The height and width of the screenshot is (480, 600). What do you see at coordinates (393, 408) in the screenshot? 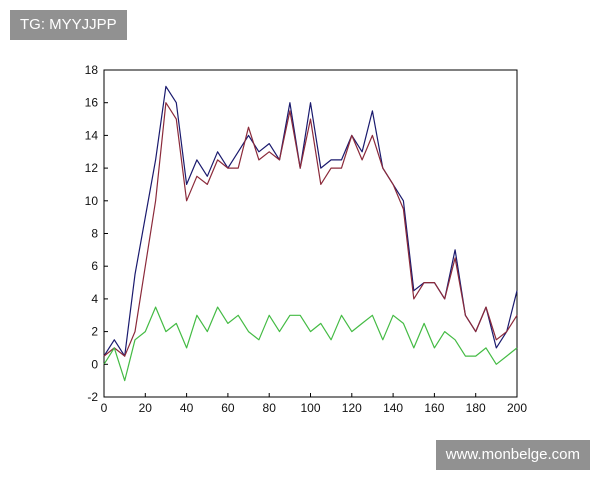
I see `x-tick-label: 140` at bounding box center [393, 408].